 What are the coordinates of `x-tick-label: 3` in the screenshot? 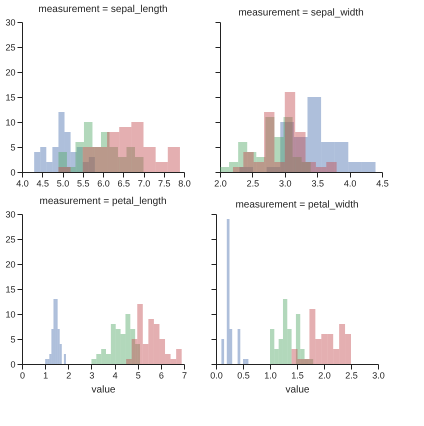 It's located at (91, 375).